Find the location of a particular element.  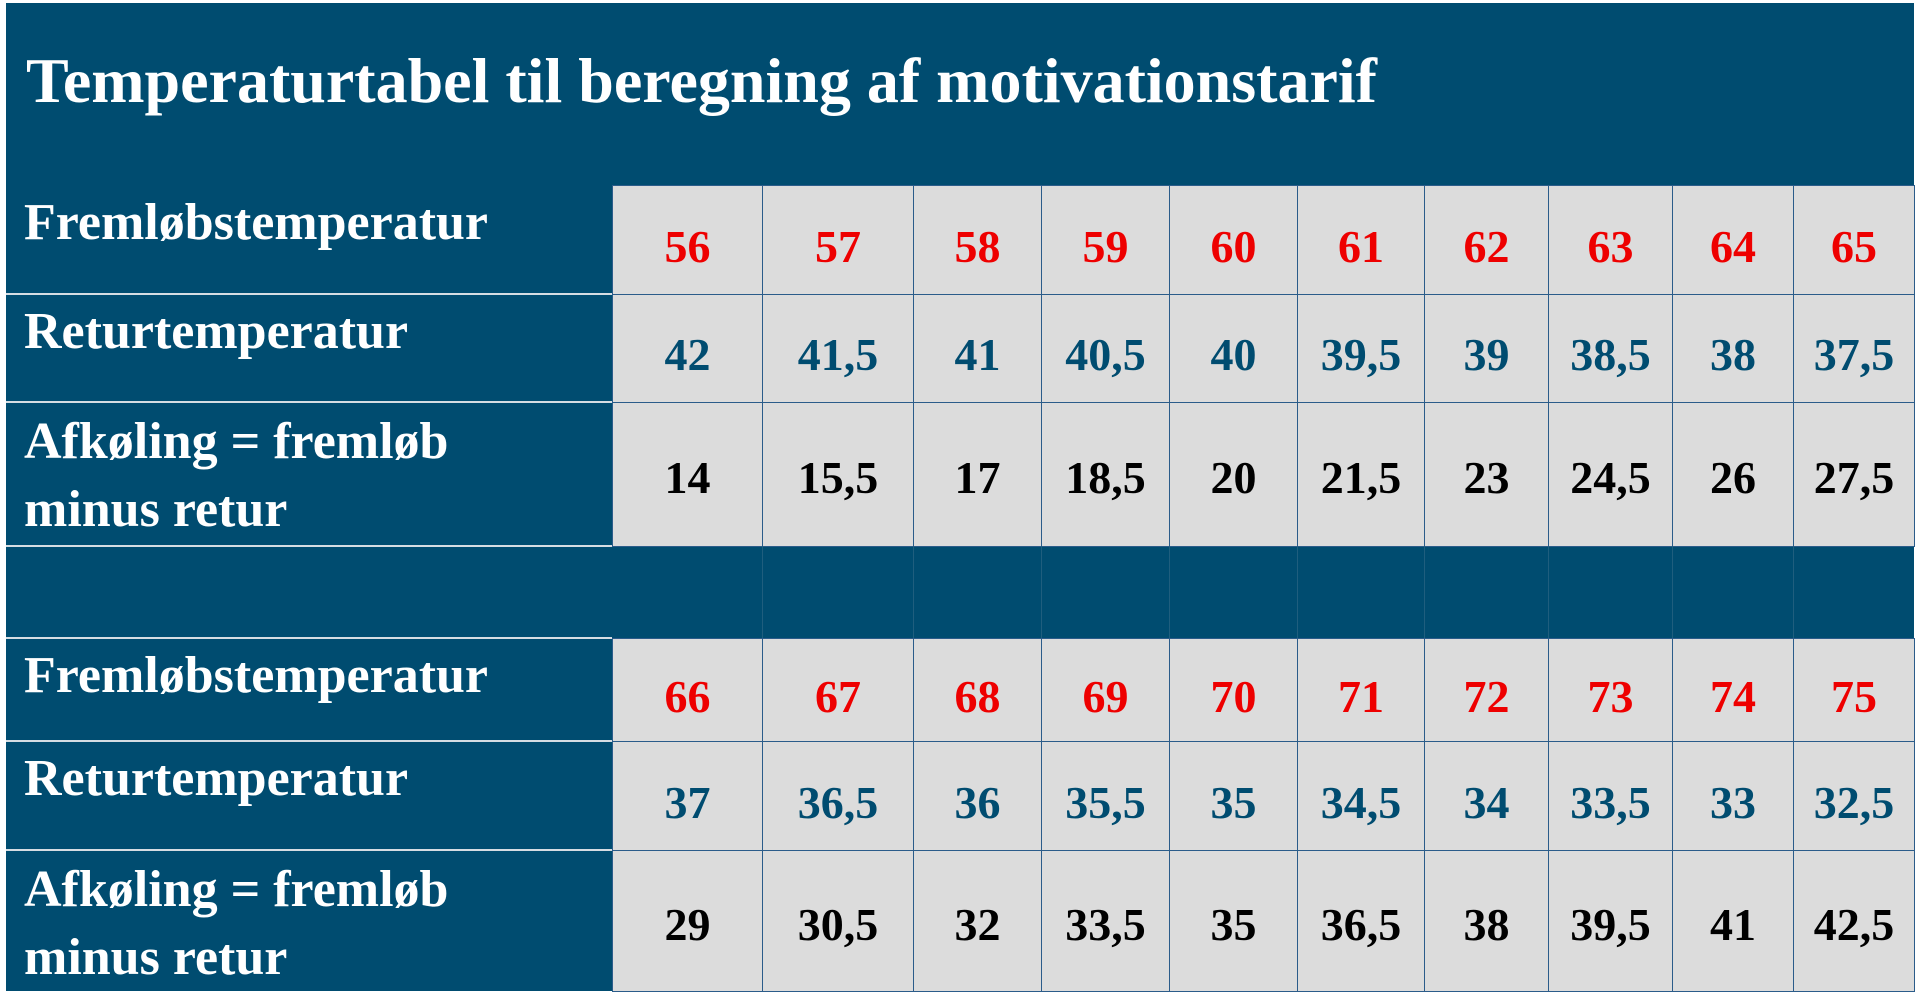

cell-return-temperature: 32,5 is located at coordinates (1854, 796).